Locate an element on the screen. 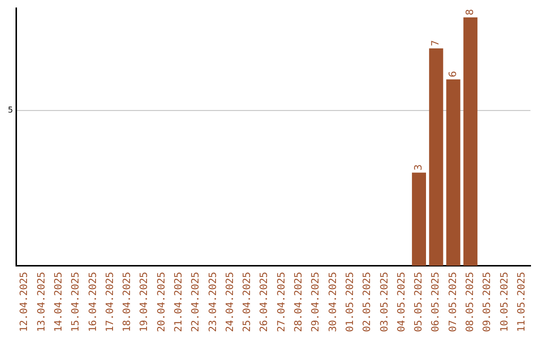 Image resolution: width=540 pixels, height=340 pixels. x-tick-label: 06.05.2025 is located at coordinates (436, 302).